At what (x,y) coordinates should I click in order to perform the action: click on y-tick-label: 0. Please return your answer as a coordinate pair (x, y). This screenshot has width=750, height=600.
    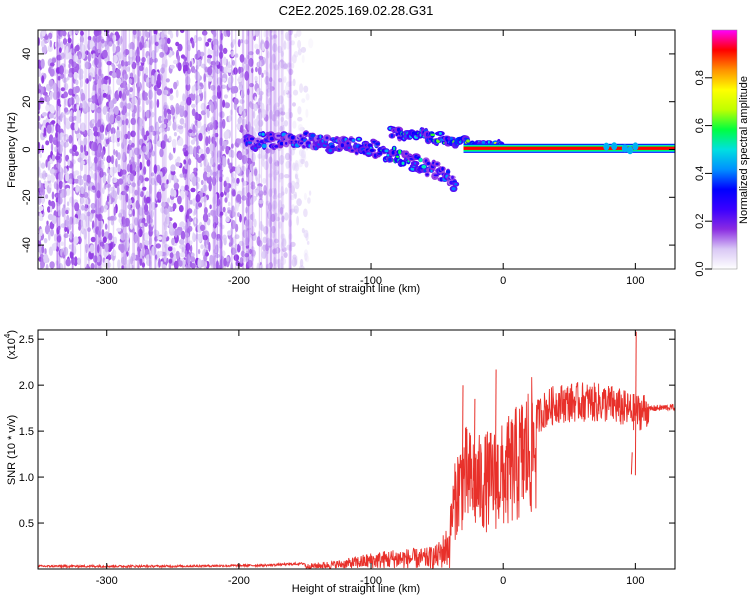
    Looking at the image, I should click on (27, 149).